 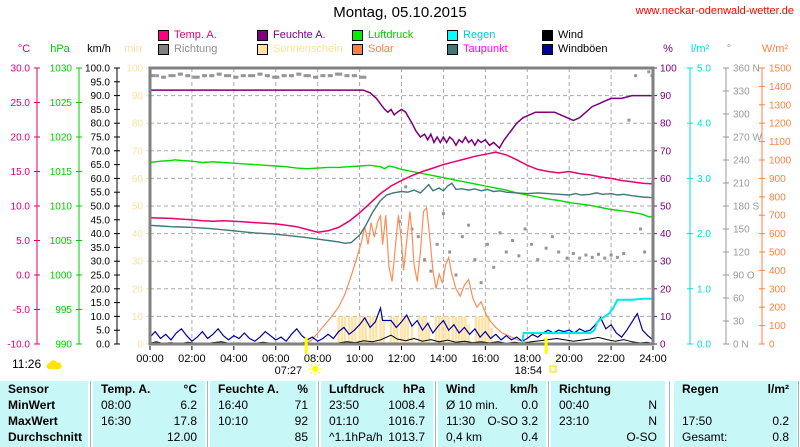 I want to click on svg-text: 100, so click(x=668, y=69).